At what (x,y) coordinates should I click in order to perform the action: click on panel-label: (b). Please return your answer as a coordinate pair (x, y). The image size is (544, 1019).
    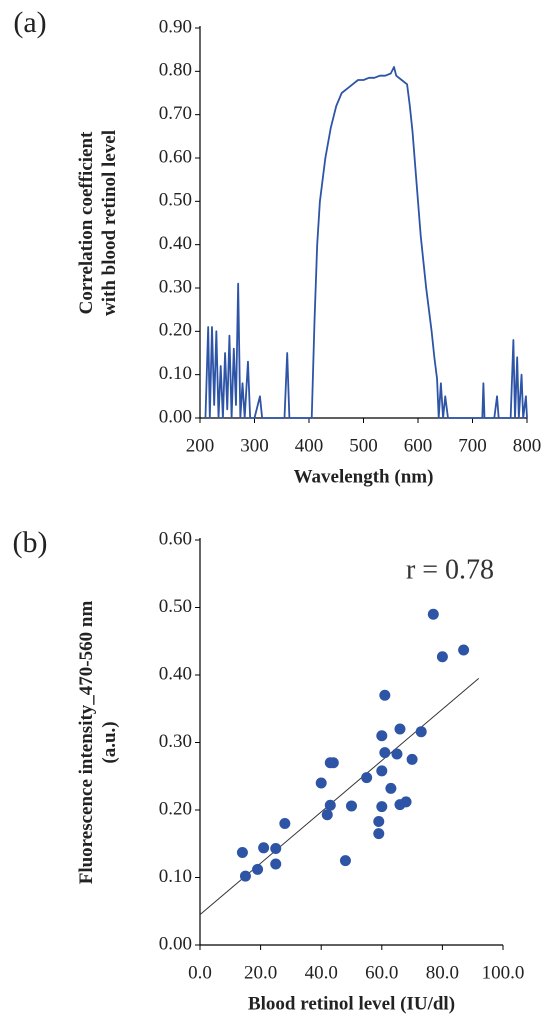
    Looking at the image, I should click on (30, 542).